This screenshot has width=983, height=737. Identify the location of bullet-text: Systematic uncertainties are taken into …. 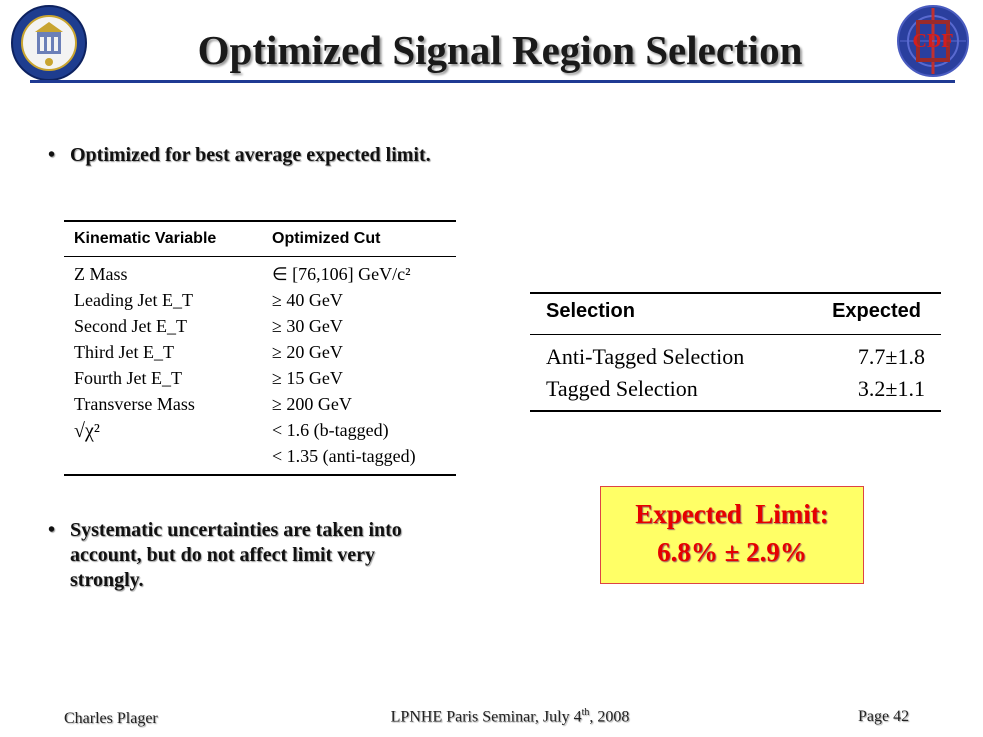
(236, 555).